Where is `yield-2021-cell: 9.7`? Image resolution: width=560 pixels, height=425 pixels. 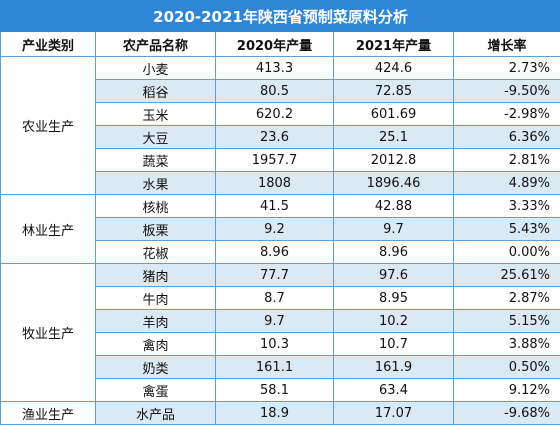 yield-2021-cell: 9.7 is located at coordinates (394, 229).